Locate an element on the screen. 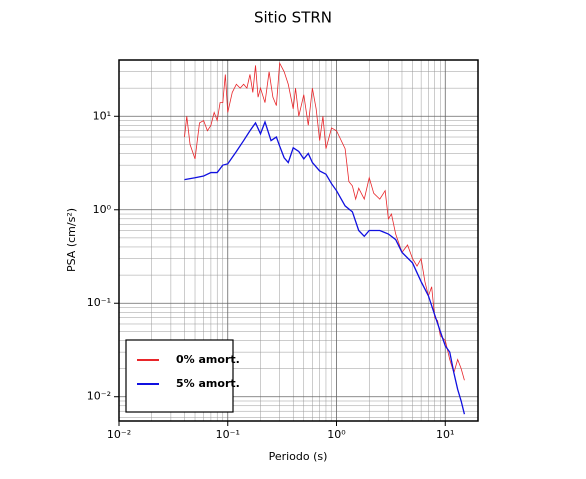 Image resolution: width=586 pixels, height=479 pixels. x-tick-label: 10⁻¹ is located at coordinates (228, 434).